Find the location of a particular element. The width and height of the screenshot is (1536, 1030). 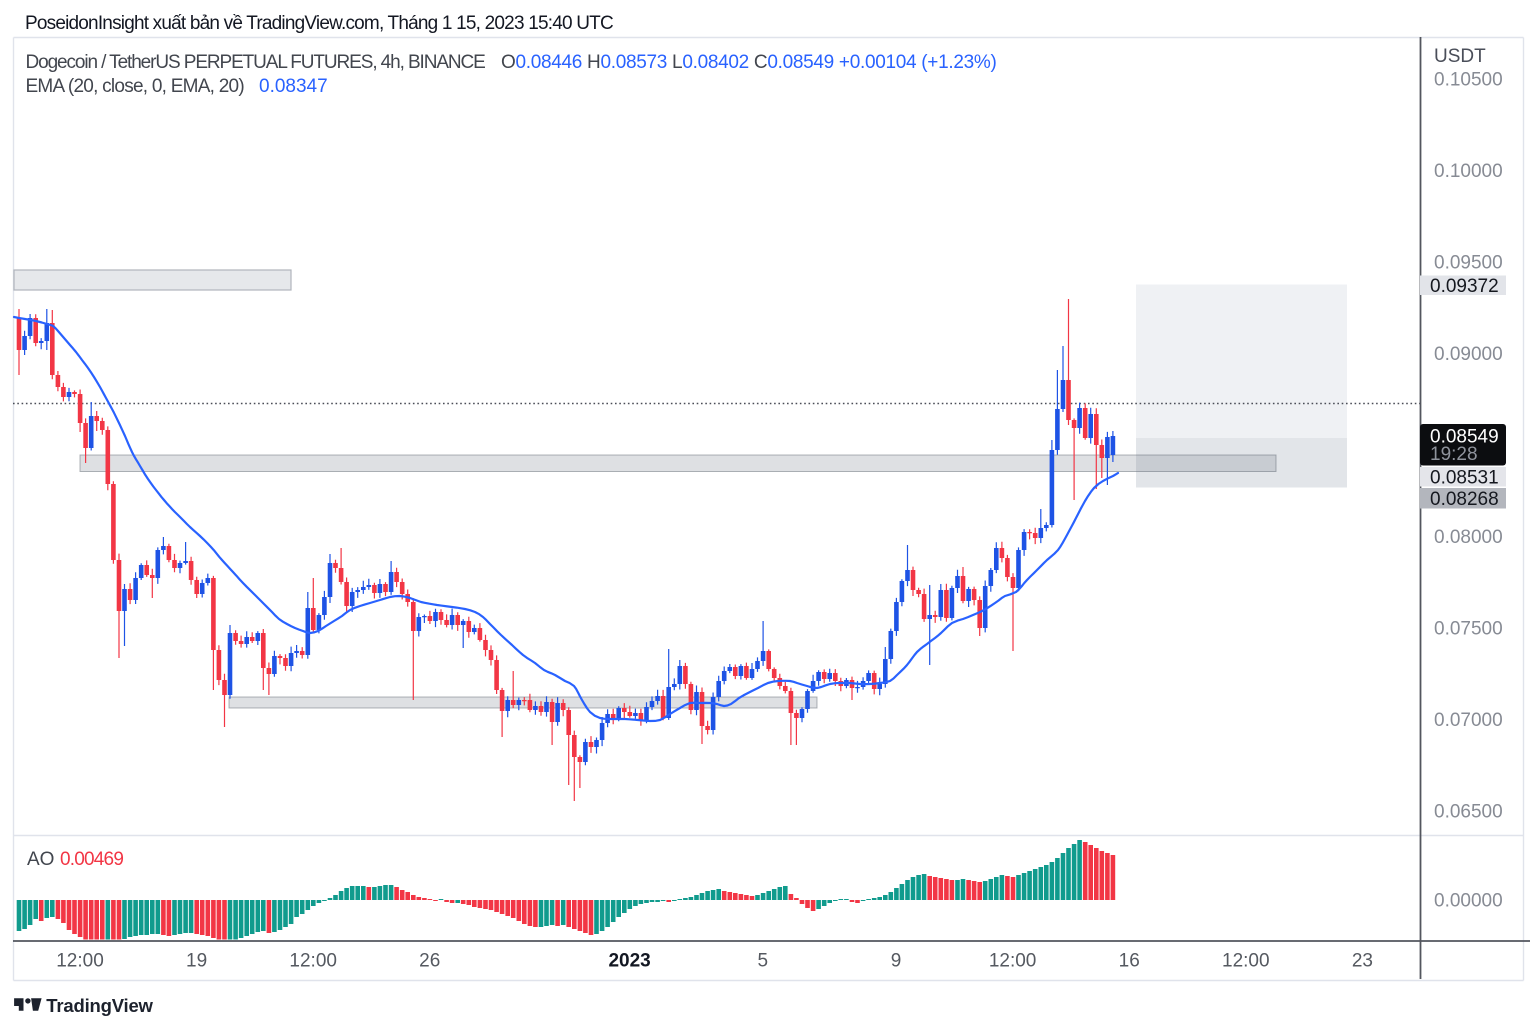

svg-text: 23 is located at coordinates (1362, 961).